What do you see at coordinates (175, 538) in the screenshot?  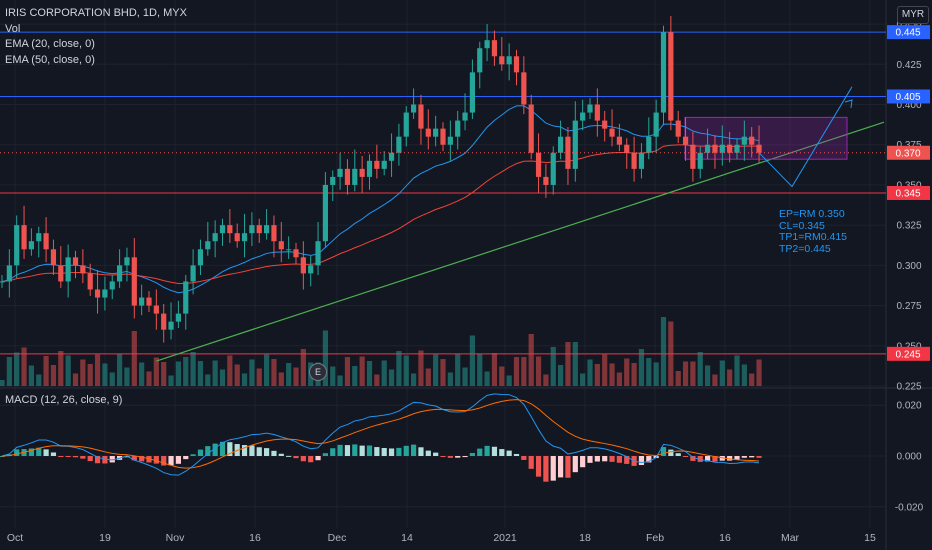 I see `time-tick-label: Nov` at bounding box center [175, 538].